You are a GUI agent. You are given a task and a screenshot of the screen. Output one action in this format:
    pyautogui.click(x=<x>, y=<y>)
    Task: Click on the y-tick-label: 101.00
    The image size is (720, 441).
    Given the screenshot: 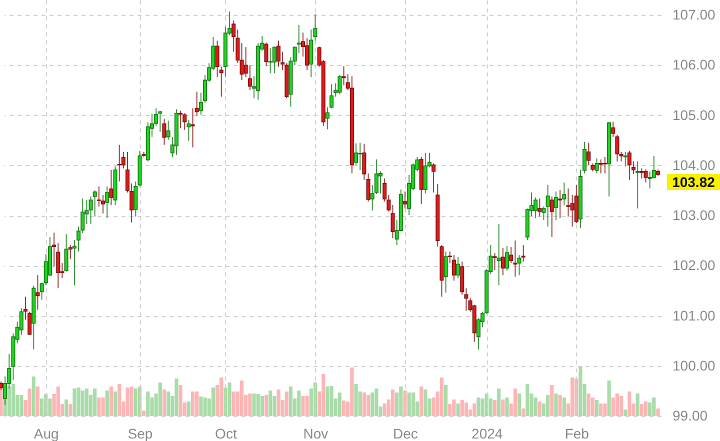 What is the action you would take?
    pyautogui.click(x=694, y=315)
    